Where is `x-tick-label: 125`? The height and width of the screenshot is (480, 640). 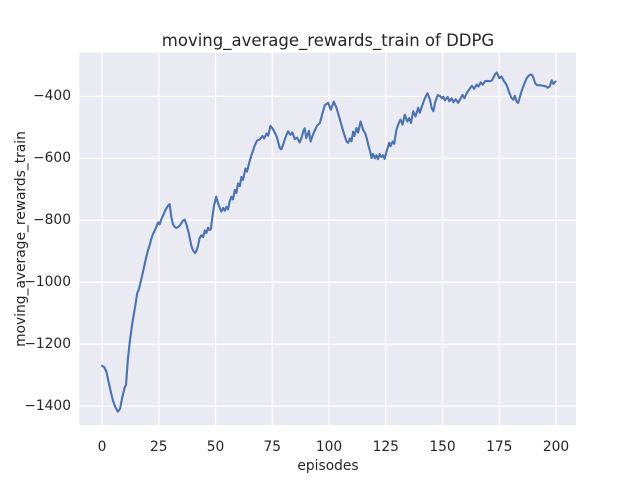
x-tick-label: 125 is located at coordinates (385, 447).